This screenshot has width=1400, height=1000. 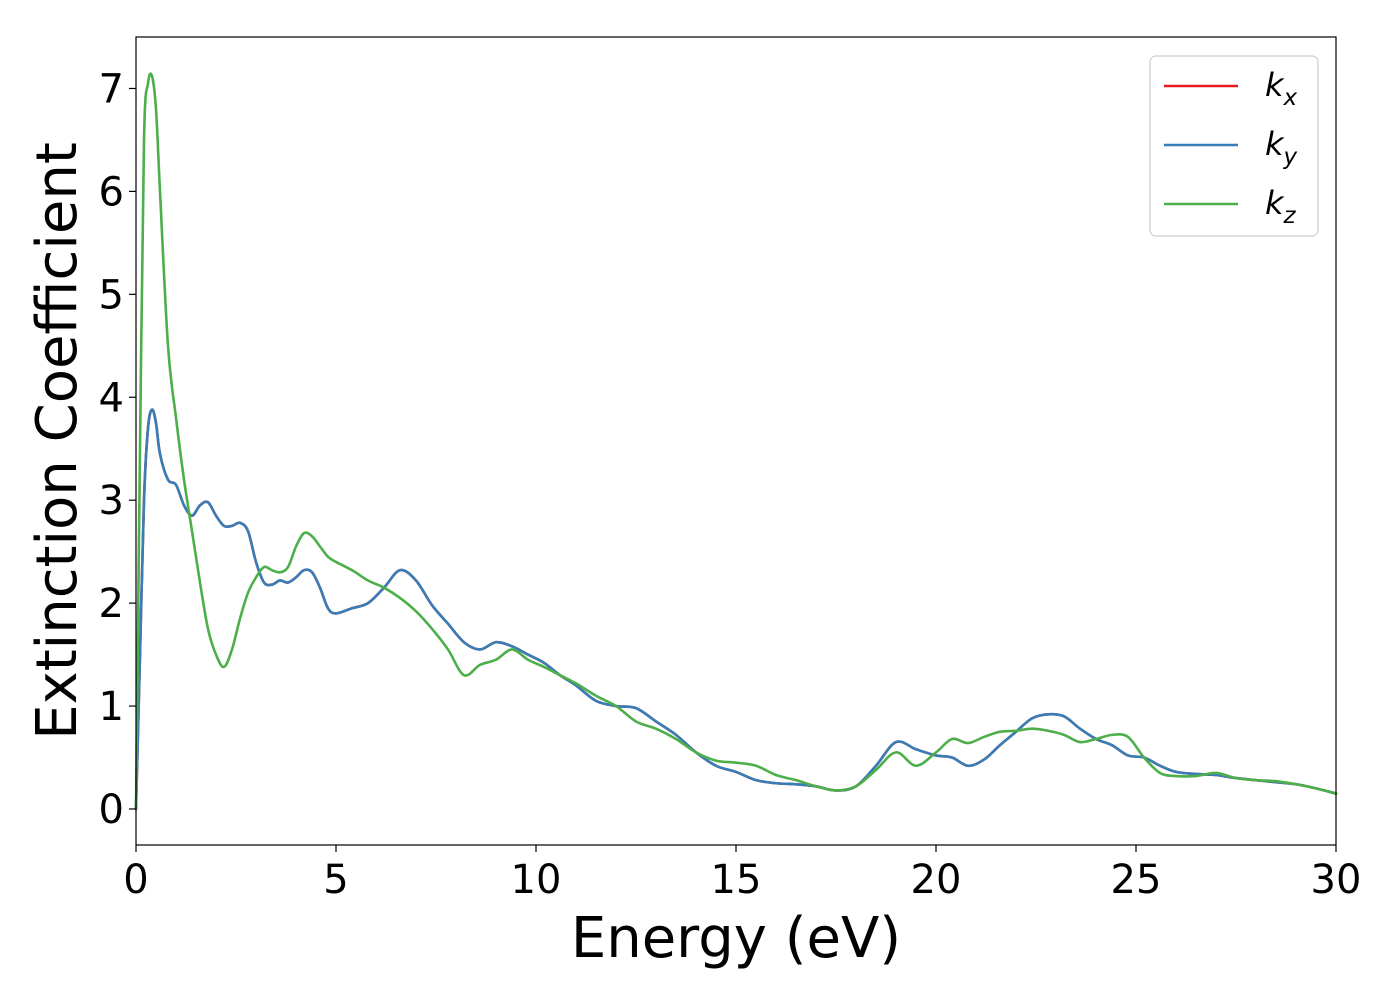 I want to click on y-axis-ticks: 0 1 2 3 4 5 6 7, so click(x=117, y=449).